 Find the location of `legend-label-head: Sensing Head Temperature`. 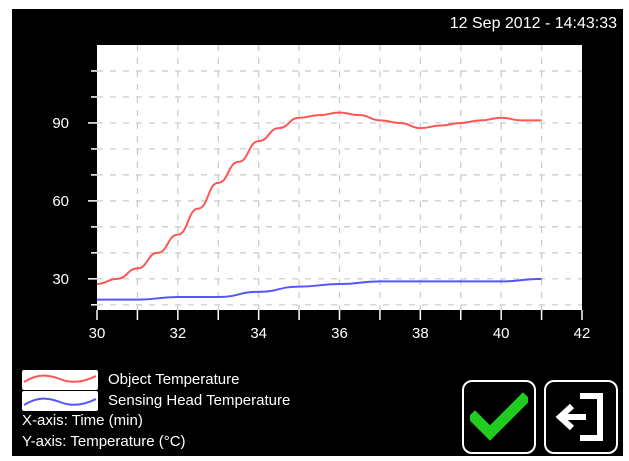

legend-label-head: Sensing Head Temperature is located at coordinates (199, 400).